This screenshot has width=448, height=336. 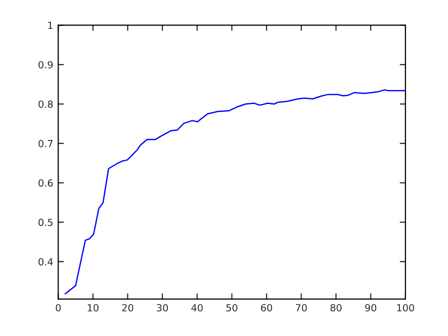 I want to click on x-tick-label: 100, so click(x=405, y=308).